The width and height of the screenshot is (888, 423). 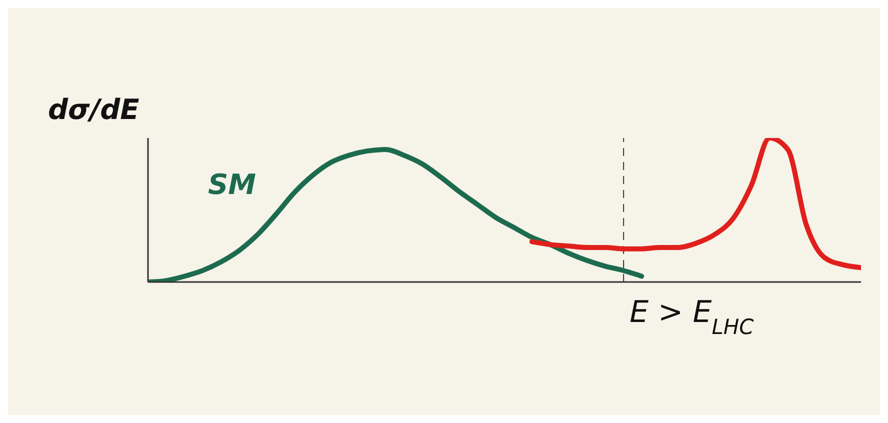 What do you see at coordinates (94, 109) in the screenshot?
I see `y-axis-title: dσ/dE` at bounding box center [94, 109].